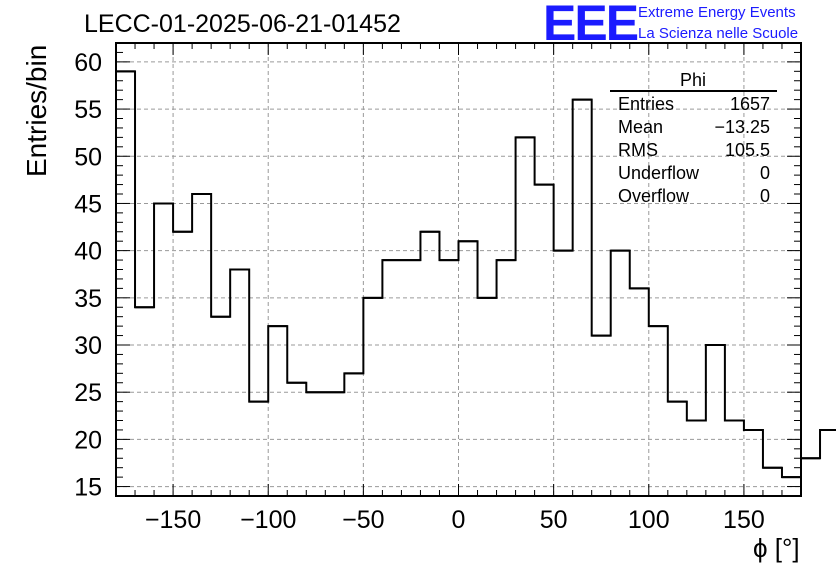  What do you see at coordinates (268, 520) in the screenshot?
I see `x-tick-label: −100` at bounding box center [268, 520].